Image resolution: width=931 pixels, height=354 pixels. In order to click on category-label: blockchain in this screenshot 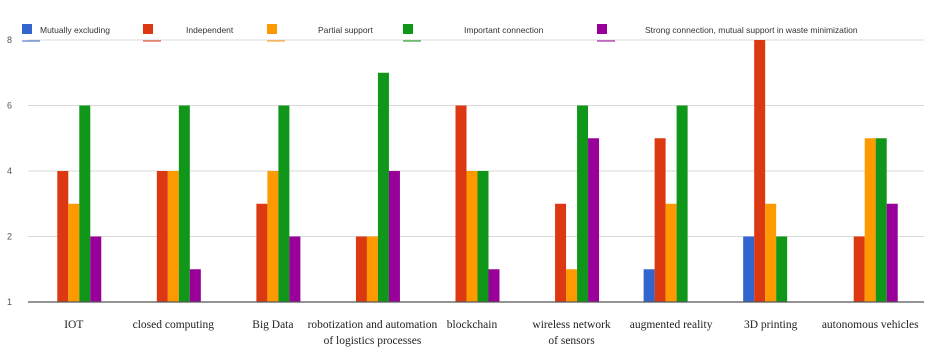, I will do `click(472, 325)`.